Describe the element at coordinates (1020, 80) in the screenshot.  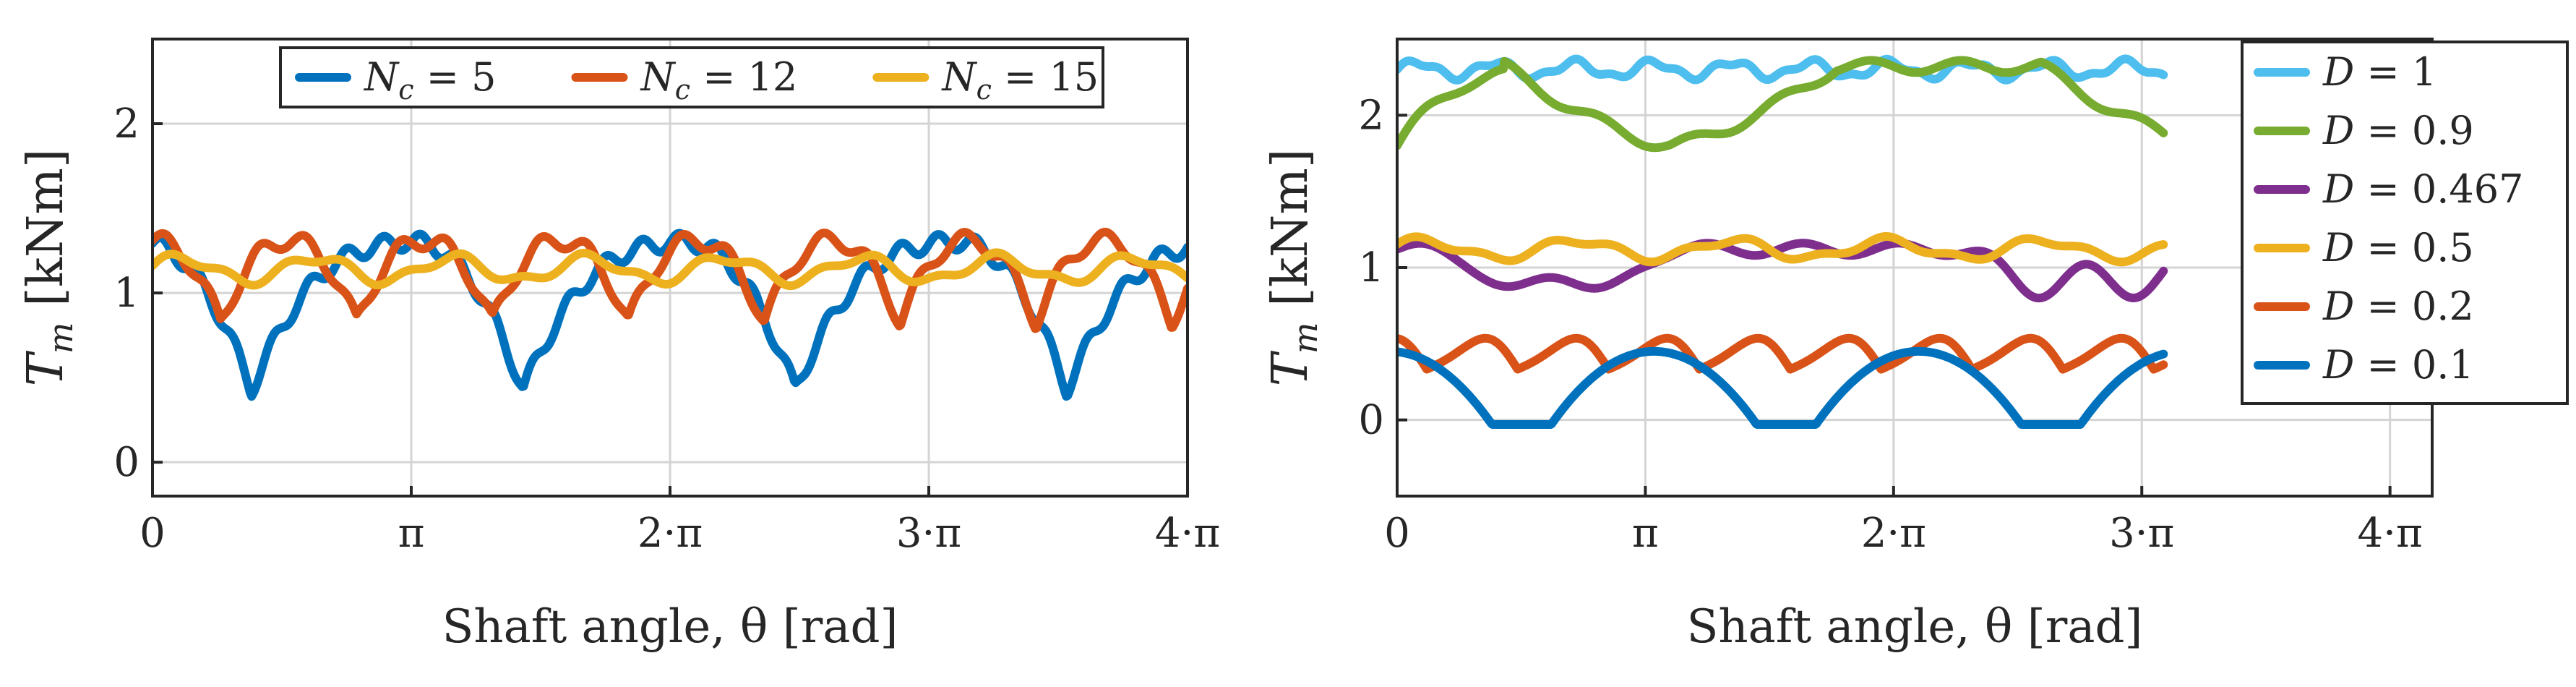
I see `legend-entry: Nc = 15` at that location.